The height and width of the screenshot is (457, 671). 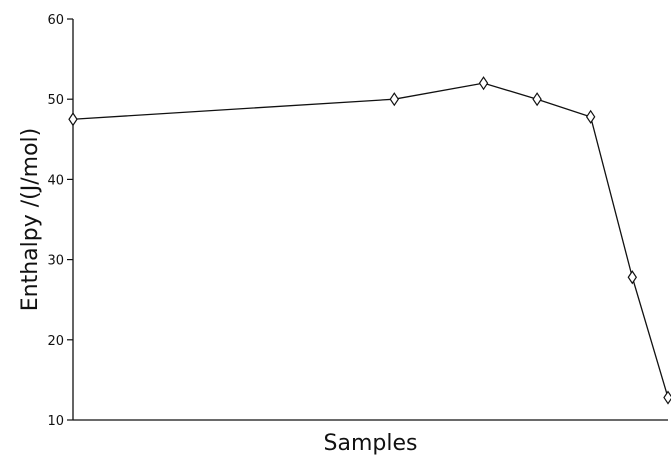 I want to click on y-tick-label: 60, so click(x=55, y=20).